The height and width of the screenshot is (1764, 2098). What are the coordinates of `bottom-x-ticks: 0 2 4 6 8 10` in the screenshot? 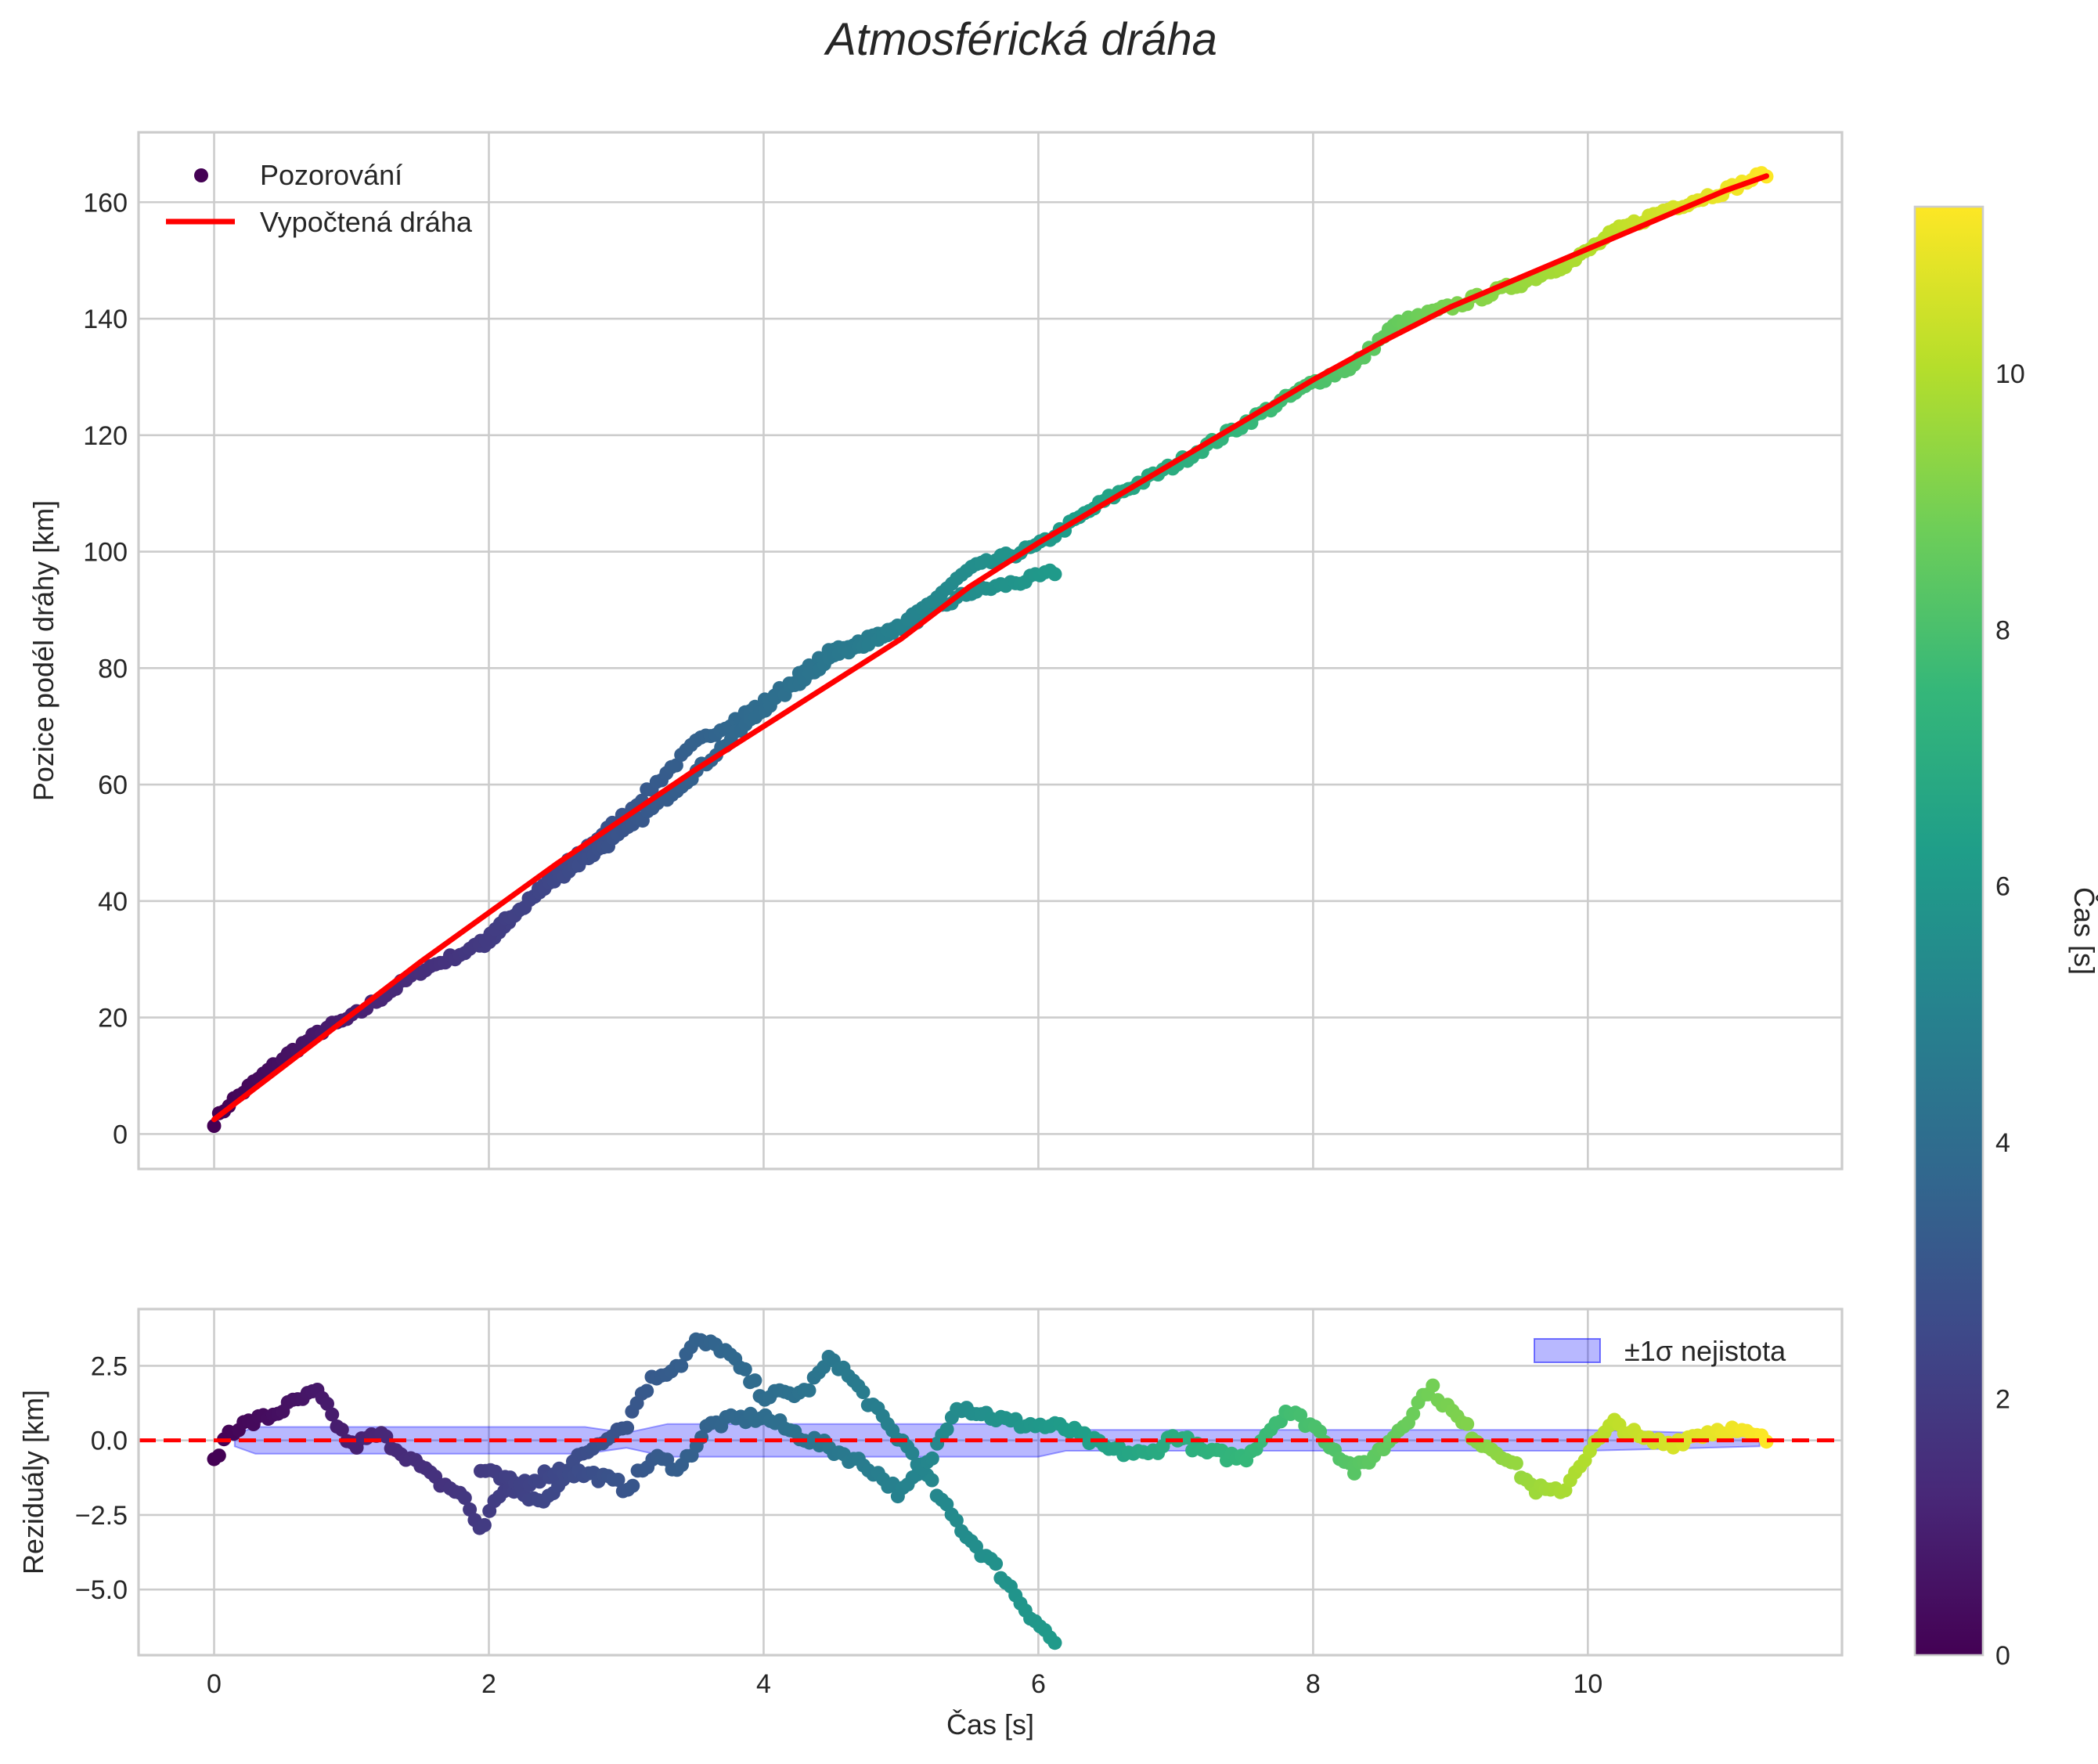 It's located at (905, 1684).